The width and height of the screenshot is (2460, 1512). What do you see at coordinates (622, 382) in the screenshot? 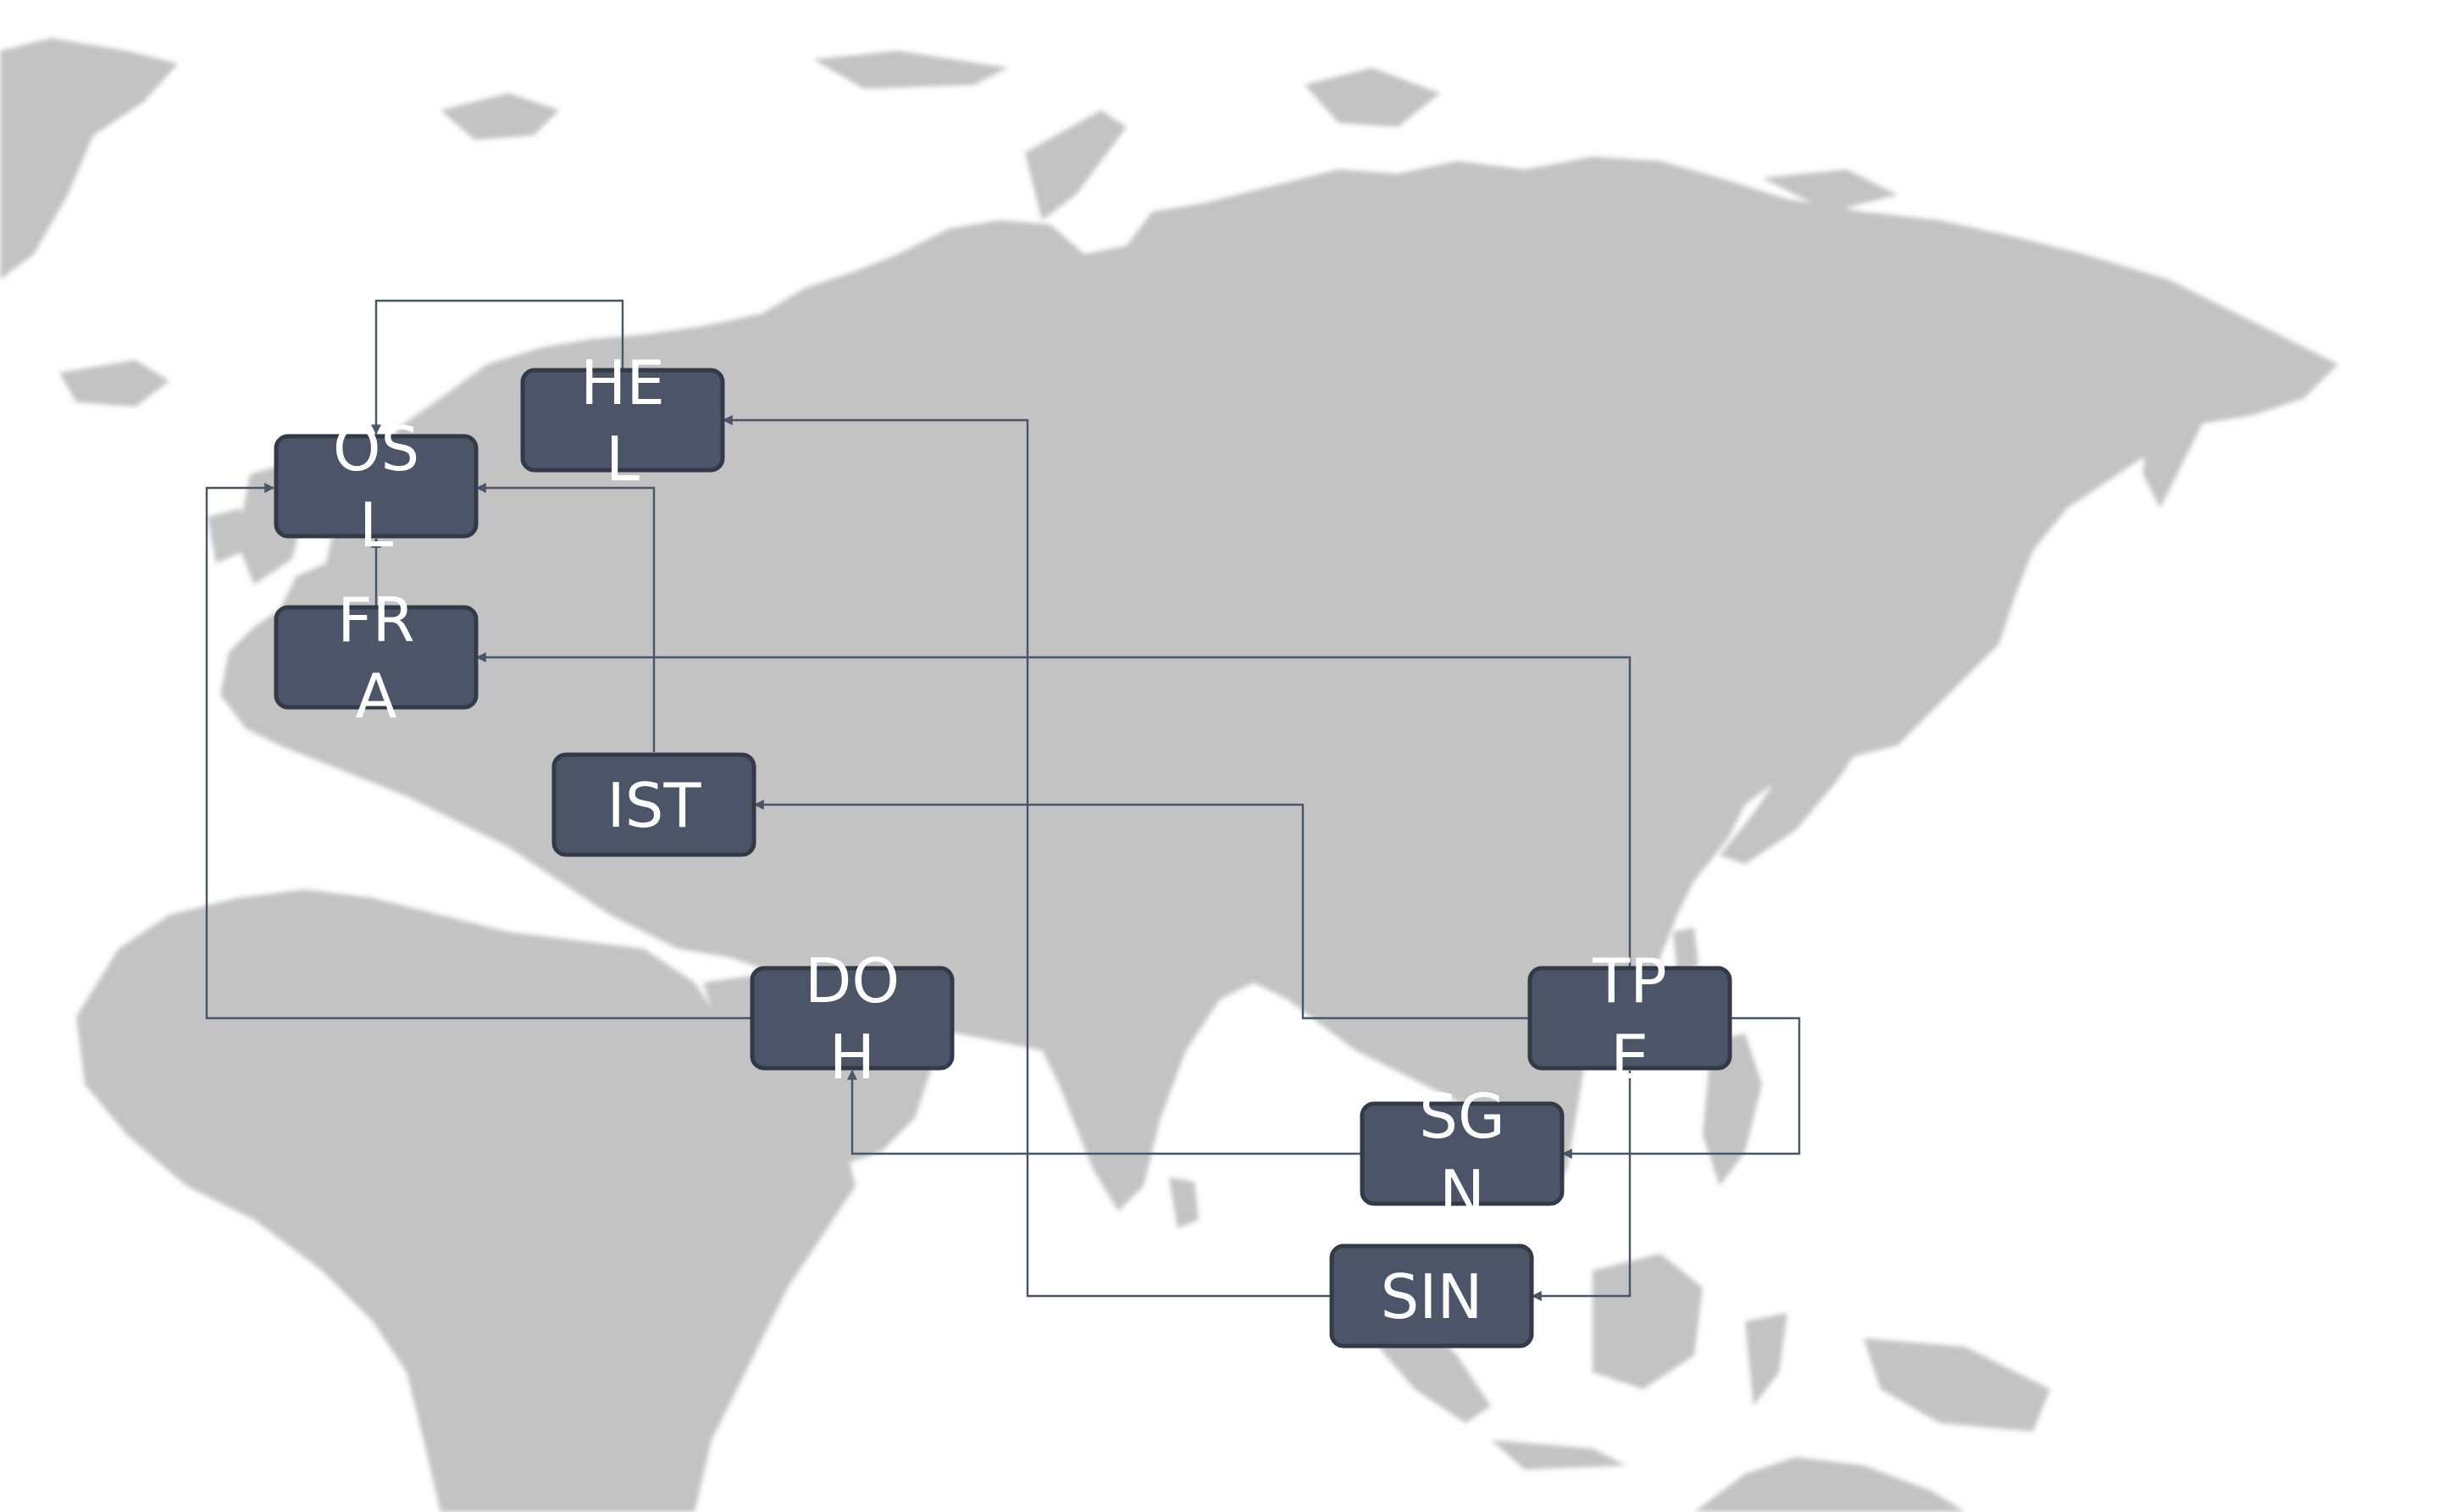
I see `node-label: HE` at bounding box center [622, 382].